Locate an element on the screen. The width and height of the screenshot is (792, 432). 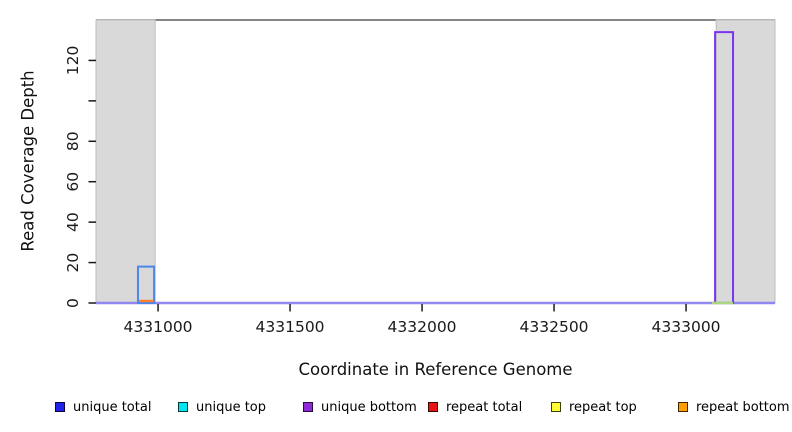
legend-swatch-unique-total is located at coordinates (60, 407).